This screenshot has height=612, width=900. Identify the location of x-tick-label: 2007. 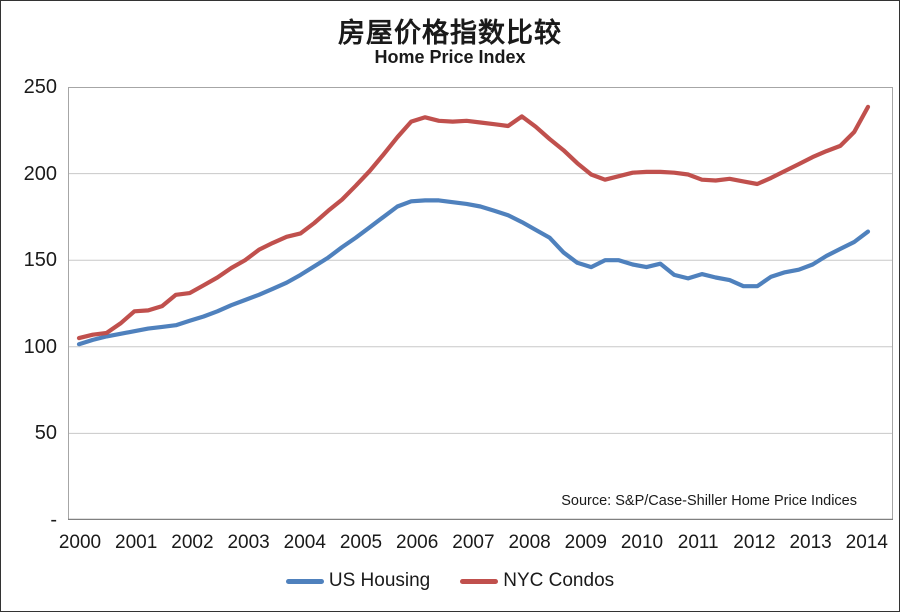
(473, 542).